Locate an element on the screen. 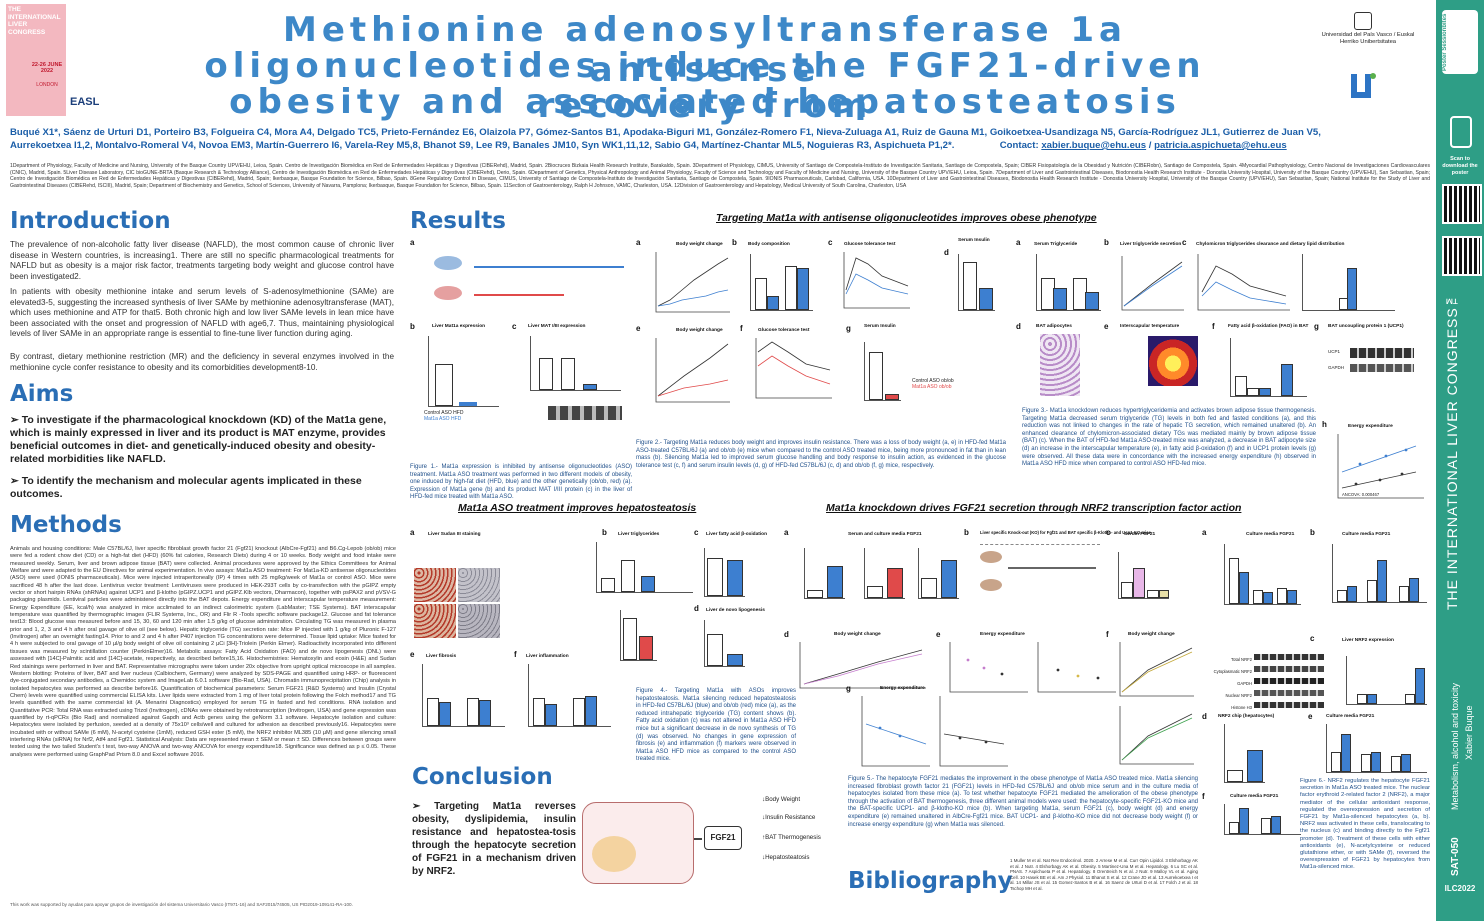 The width and height of the screenshot is (1484, 921). qr-code-icon is located at coordinates (1462, 204).